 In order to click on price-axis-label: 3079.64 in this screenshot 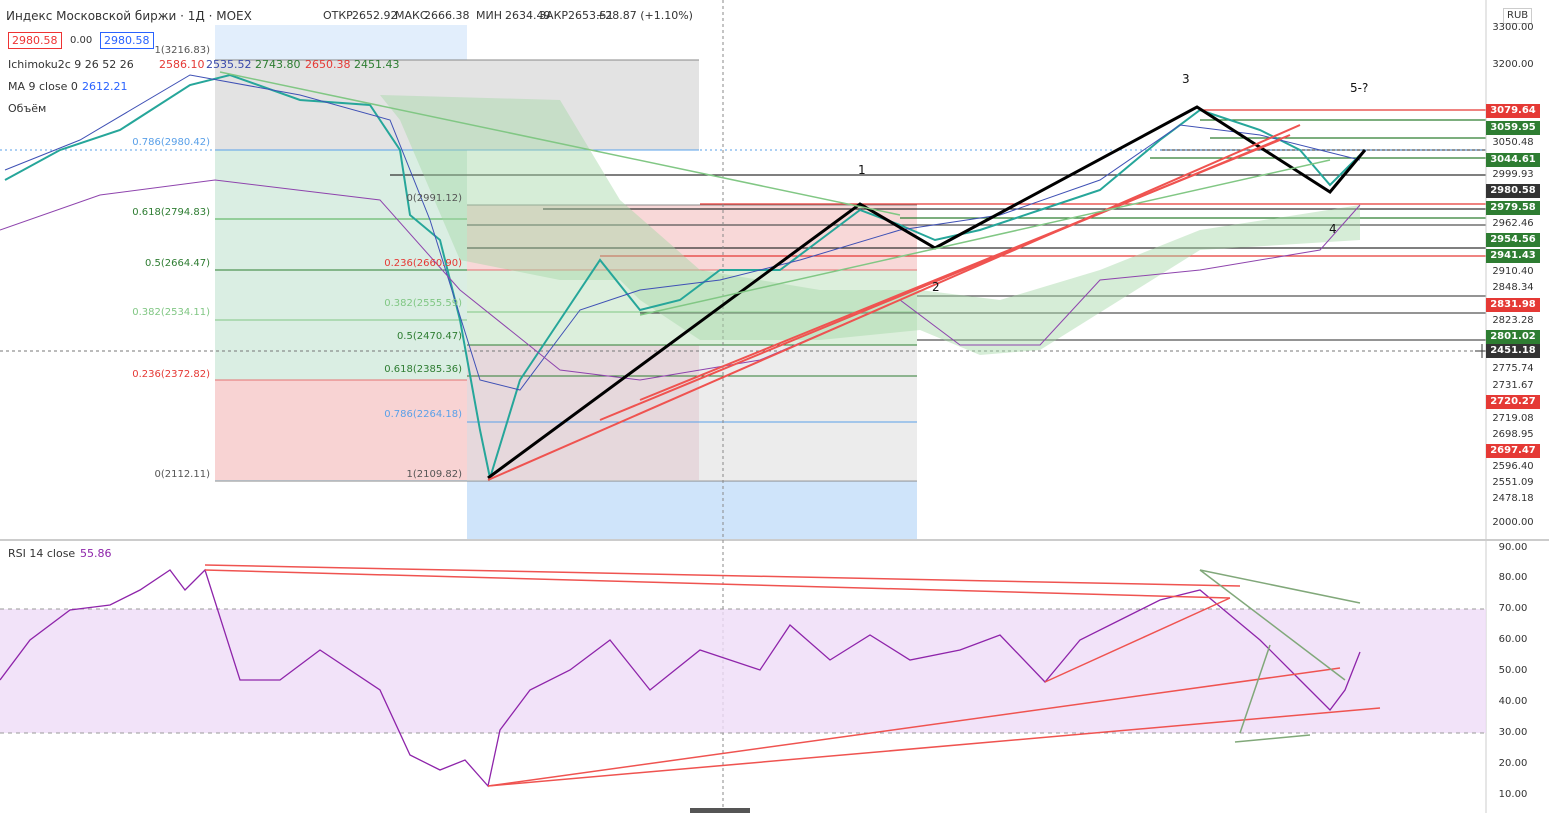, I will do `click(1513, 111)`.